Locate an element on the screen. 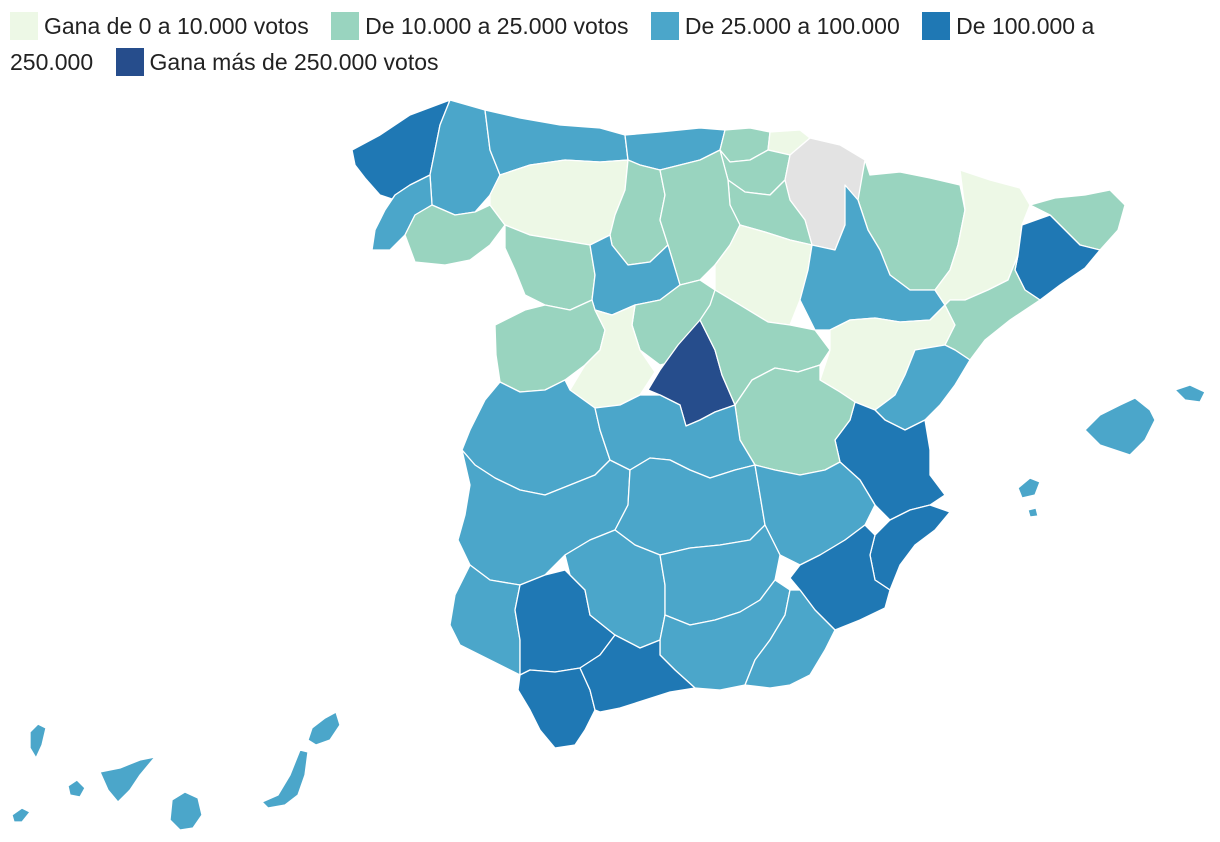 This screenshot has height=842, width=1220. legend-label: De 10.000 a 25.000 votos is located at coordinates (497, 26).